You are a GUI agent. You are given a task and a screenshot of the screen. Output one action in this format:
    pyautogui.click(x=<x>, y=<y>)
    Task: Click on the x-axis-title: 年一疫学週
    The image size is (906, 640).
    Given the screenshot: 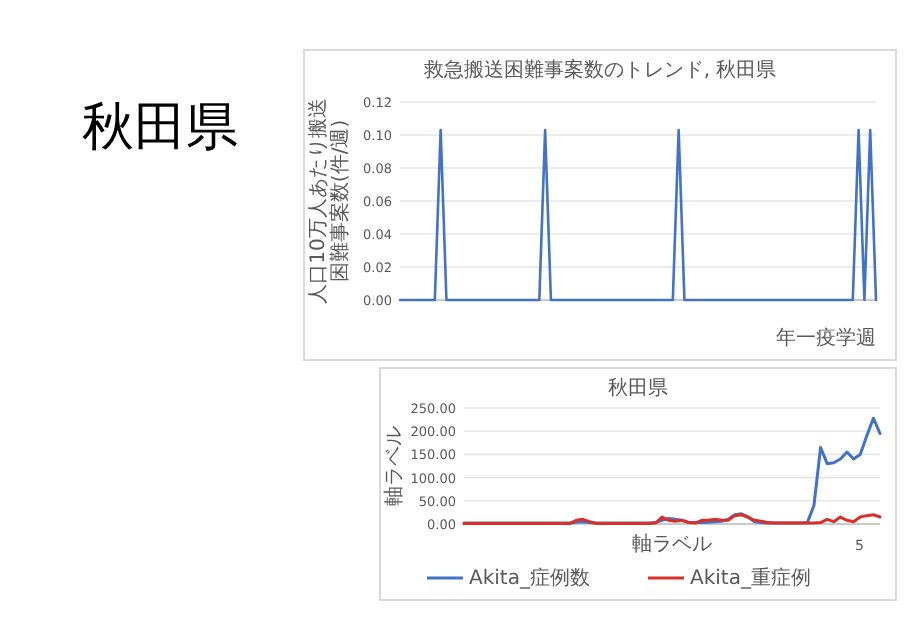 What is the action you would take?
    pyautogui.click(x=826, y=338)
    